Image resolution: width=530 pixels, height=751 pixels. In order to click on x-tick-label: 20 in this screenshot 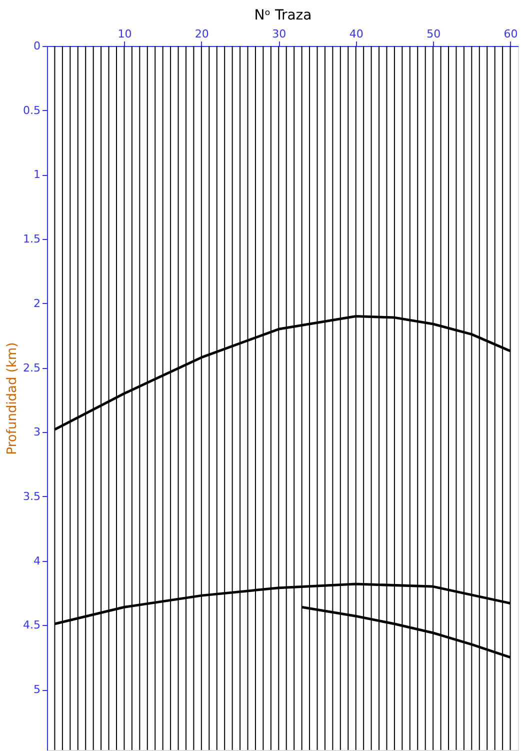, I will do `click(201, 34)`.